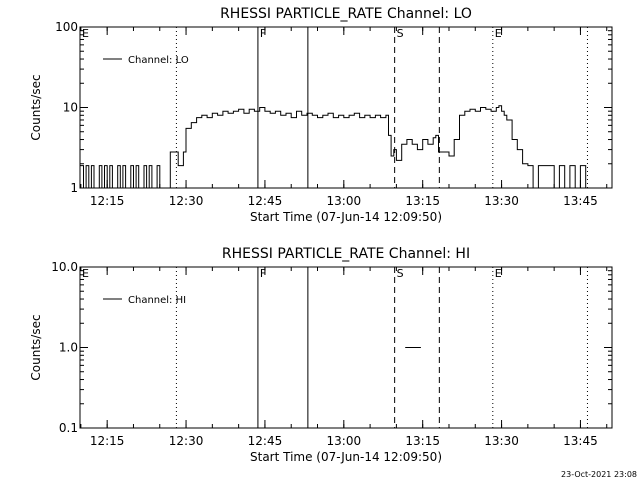  What do you see at coordinates (70, 108) in the screenshot?
I see `y-tick-label: 10` at bounding box center [70, 108].